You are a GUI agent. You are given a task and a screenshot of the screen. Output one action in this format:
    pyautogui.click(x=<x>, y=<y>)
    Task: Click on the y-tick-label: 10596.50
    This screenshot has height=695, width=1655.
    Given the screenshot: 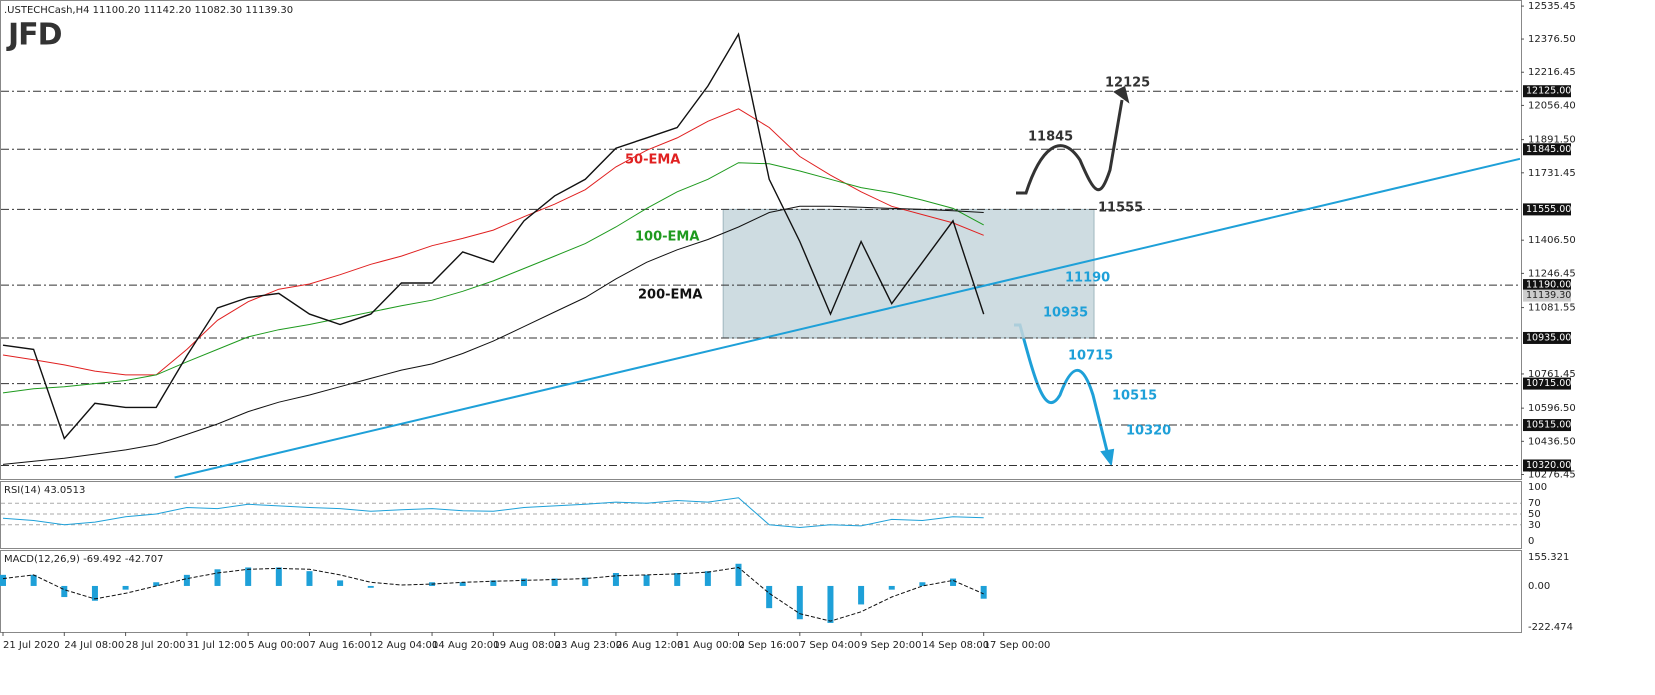 What is the action you would take?
    pyautogui.click(x=1552, y=408)
    